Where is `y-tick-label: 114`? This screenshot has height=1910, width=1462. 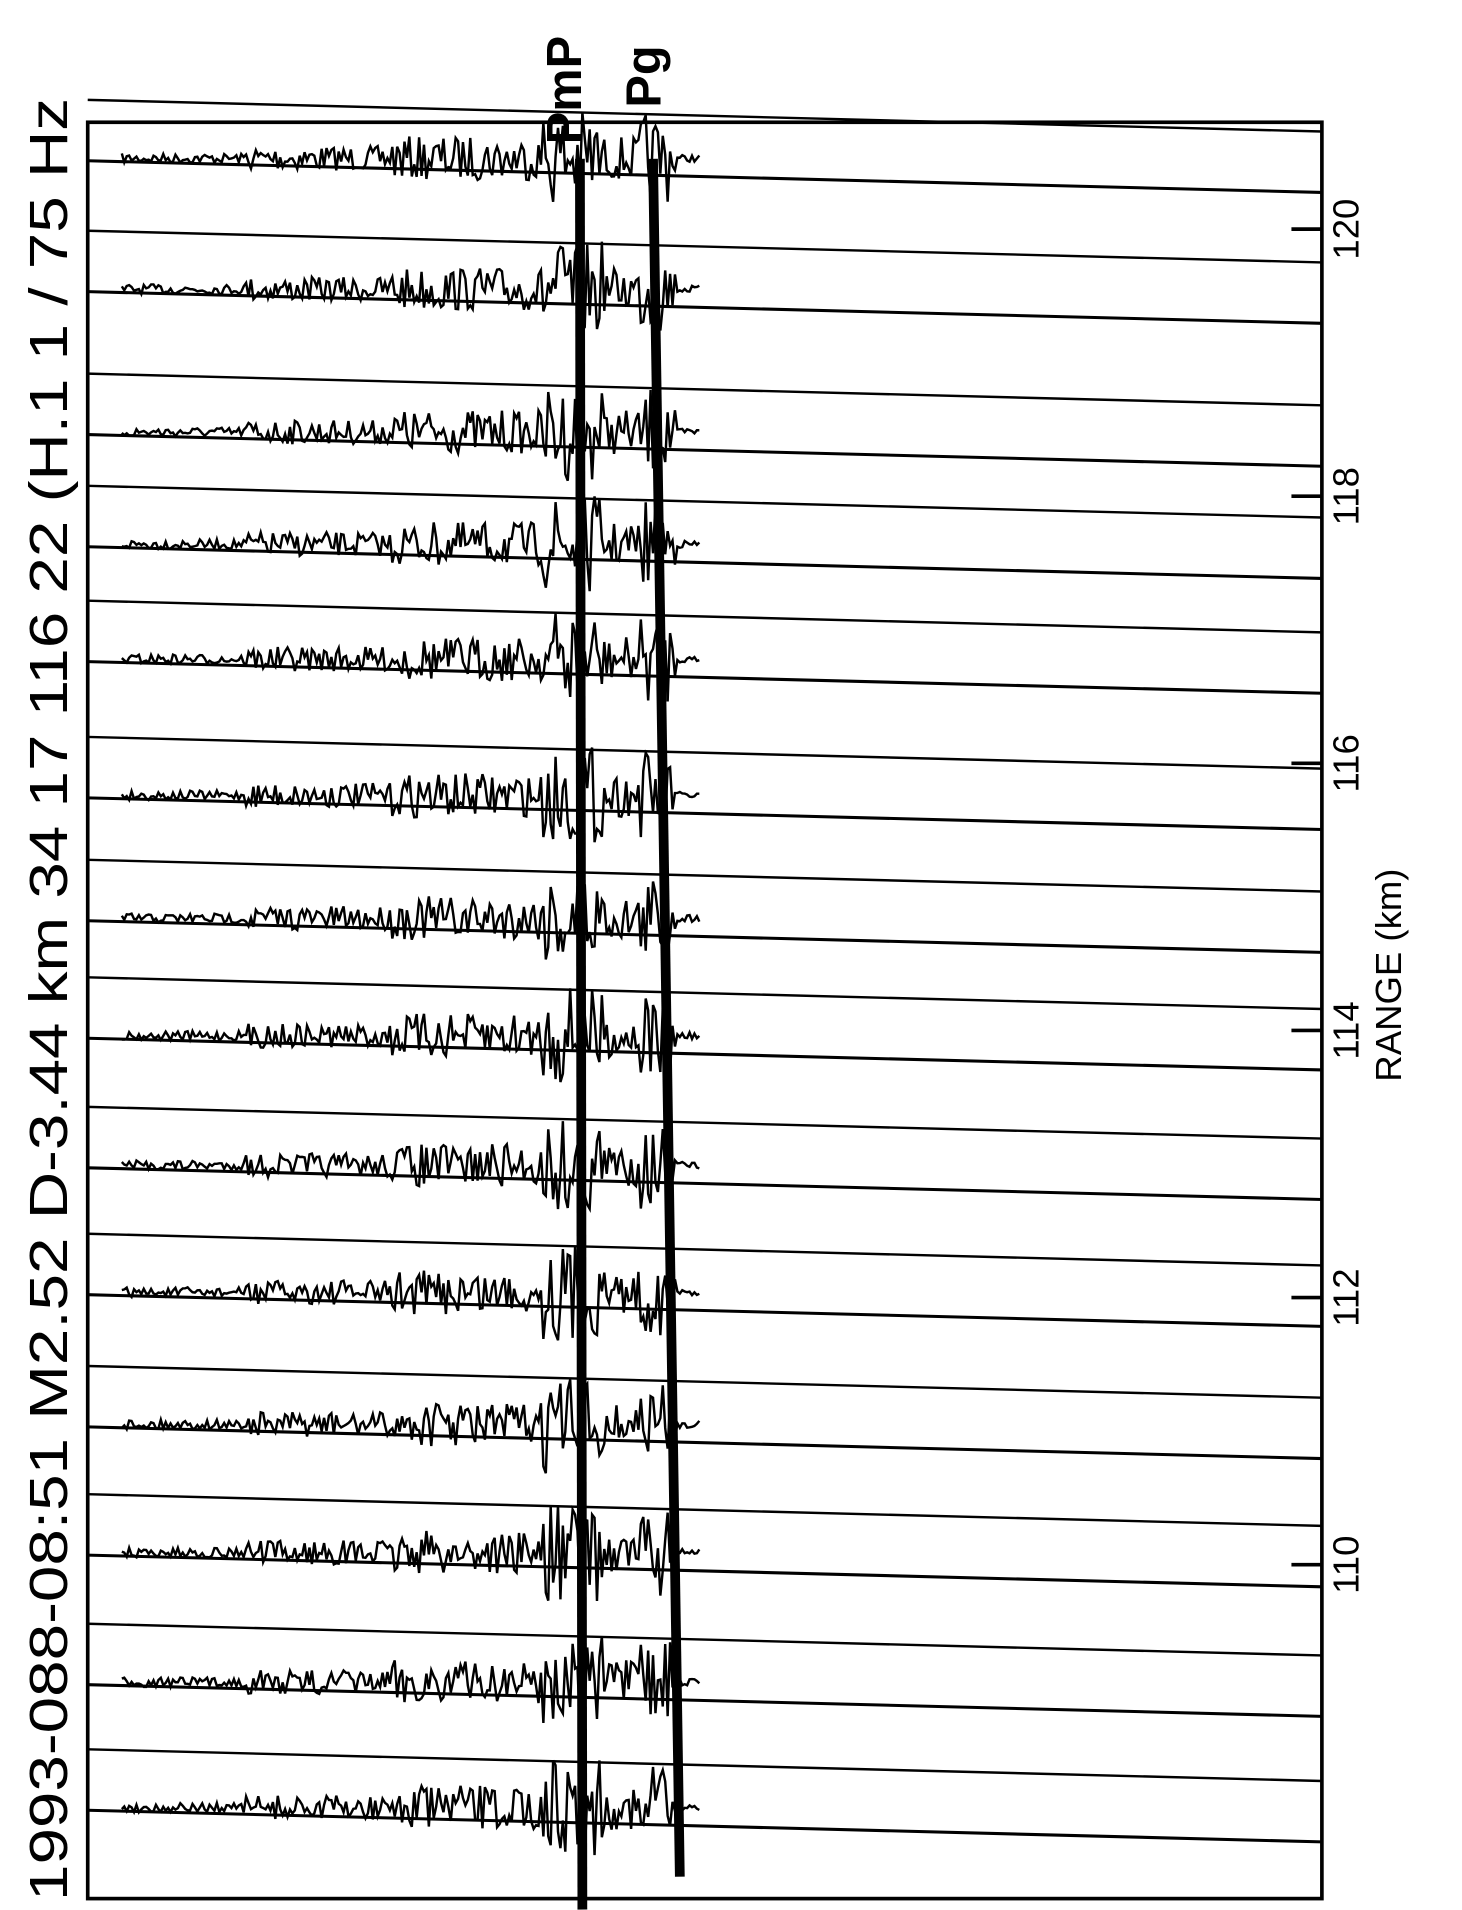
y-tick-label: 114 is located at coordinates (1345, 1030).